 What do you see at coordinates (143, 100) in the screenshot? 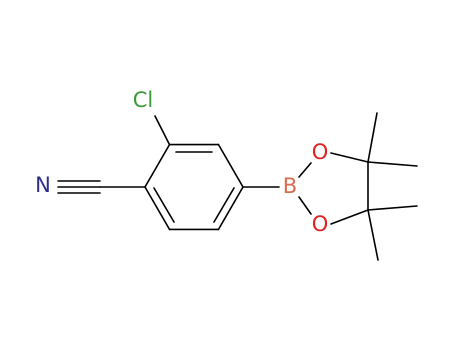
I see `atom-label: Cl` at bounding box center [143, 100].